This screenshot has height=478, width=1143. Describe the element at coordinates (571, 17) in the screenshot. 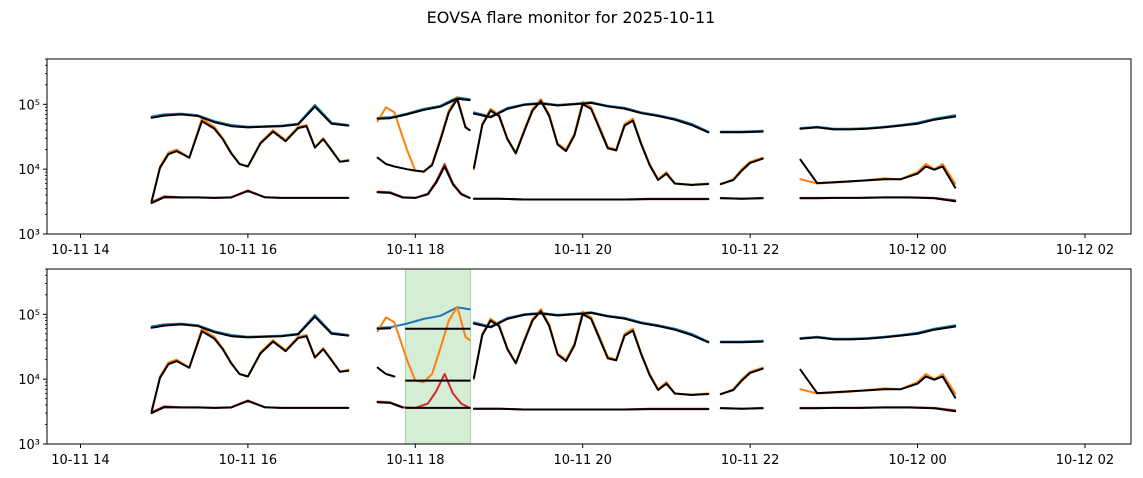

I see `figure-title: EOVSA flare monitor for 2025-10-11` at that location.